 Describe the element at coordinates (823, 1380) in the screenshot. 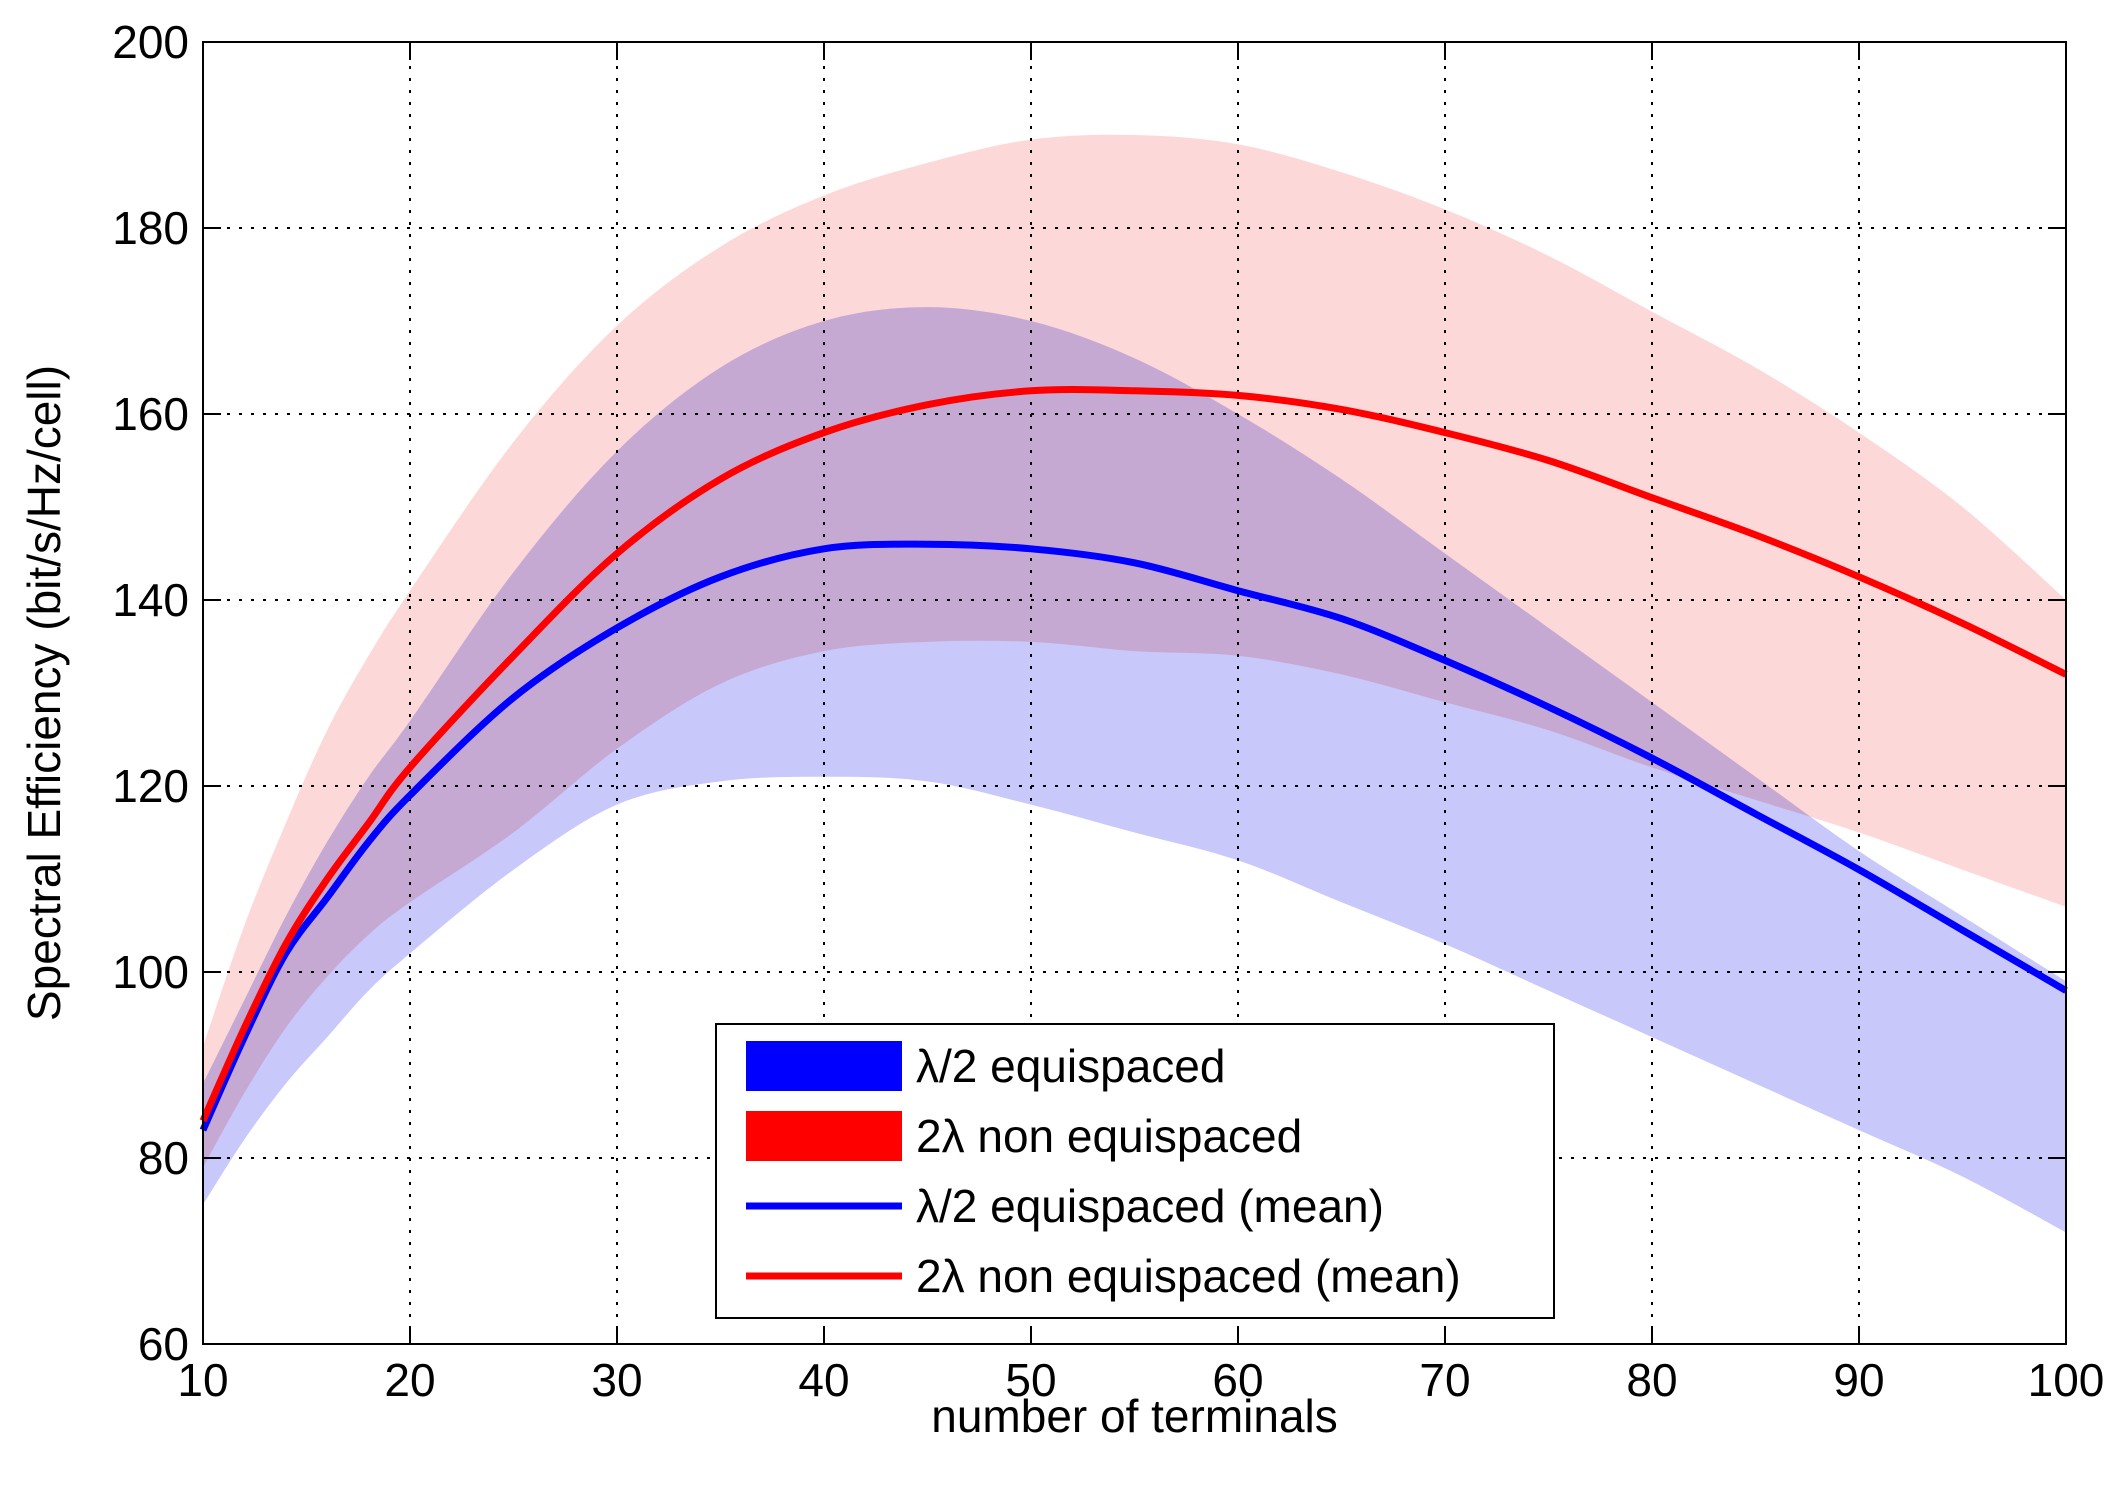

I see `x-tick-label-3: 40` at that location.